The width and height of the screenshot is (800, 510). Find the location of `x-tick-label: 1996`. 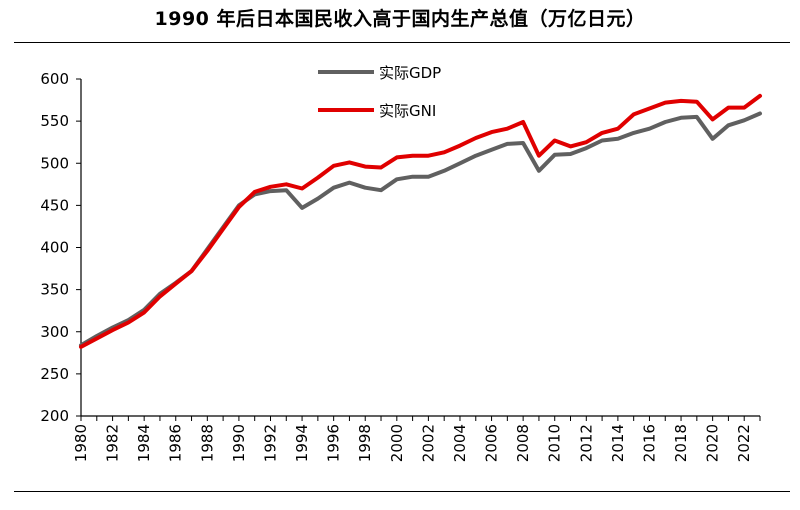

x-tick-label: 1996 is located at coordinates (334, 443).